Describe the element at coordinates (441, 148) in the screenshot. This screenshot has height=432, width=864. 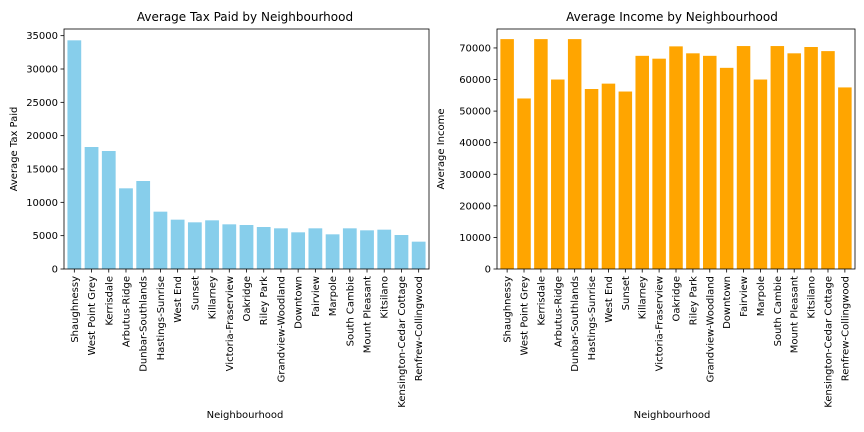
I see `y-axis-label: Average Income` at that location.